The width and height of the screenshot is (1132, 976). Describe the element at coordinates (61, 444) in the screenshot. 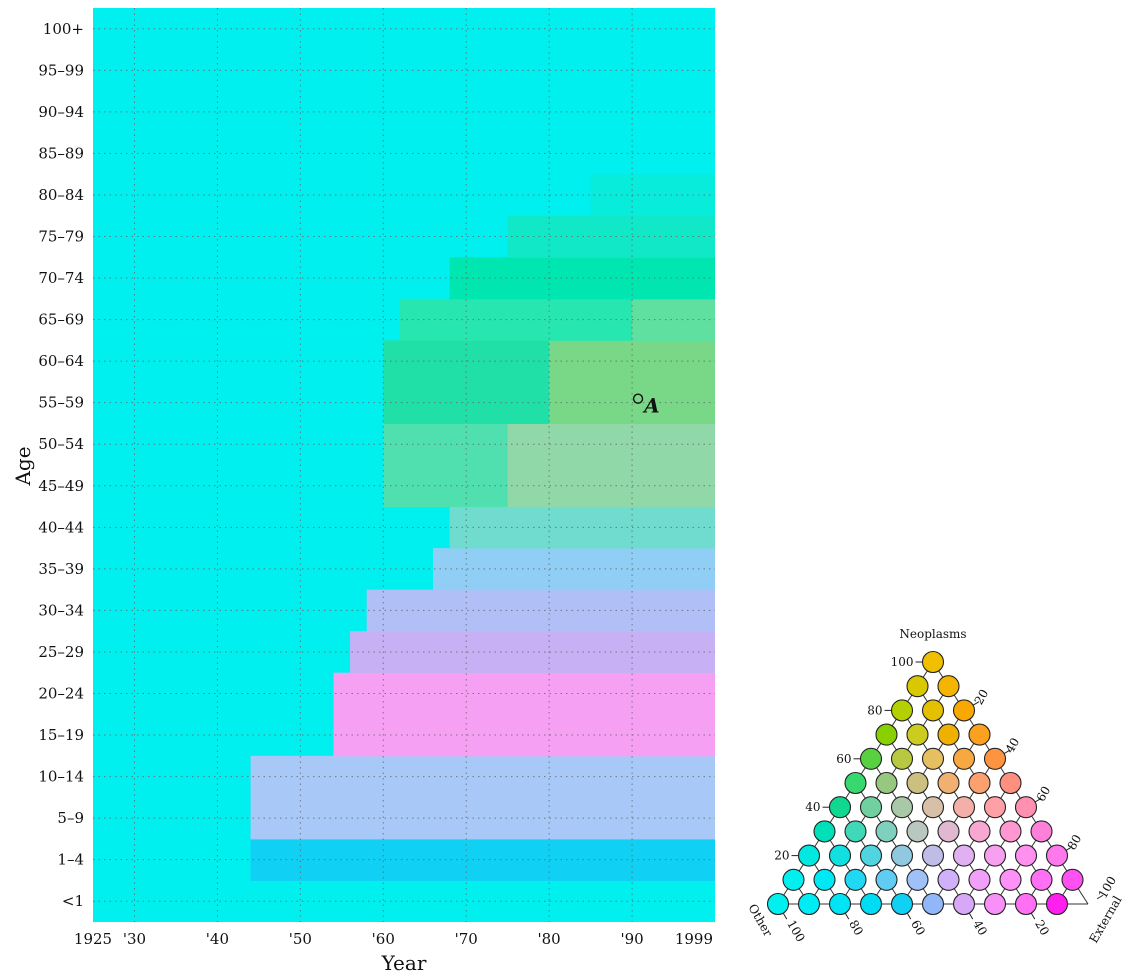

I see `y-tick-label: 50–54` at that location.